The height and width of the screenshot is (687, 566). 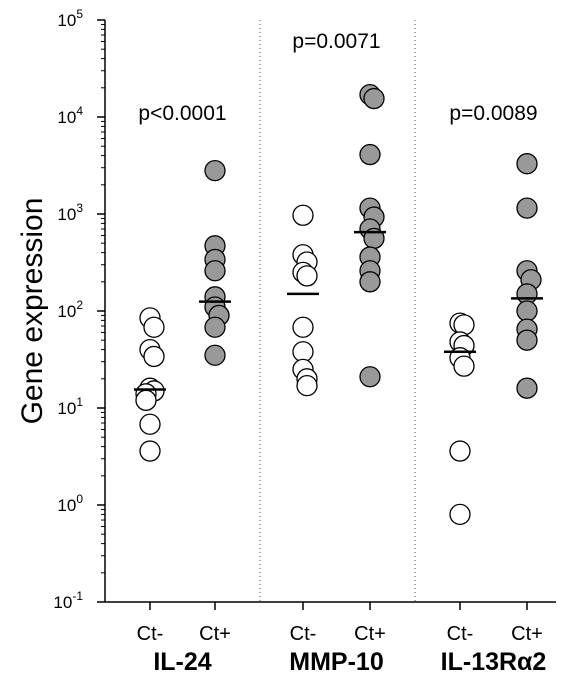 I want to click on y-tick-label: 10⁴, so click(x=70, y=115).